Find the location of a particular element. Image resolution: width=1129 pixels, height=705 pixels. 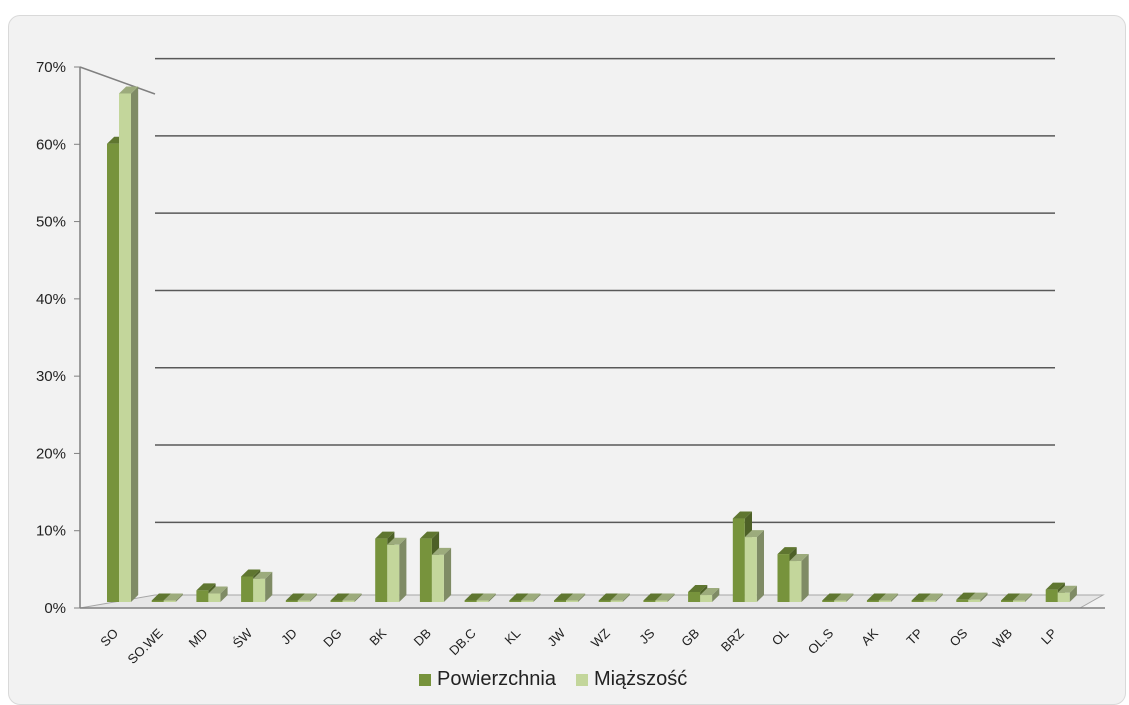

legend-item-powierzchnia: Powierzchnia is located at coordinates (487, 679).